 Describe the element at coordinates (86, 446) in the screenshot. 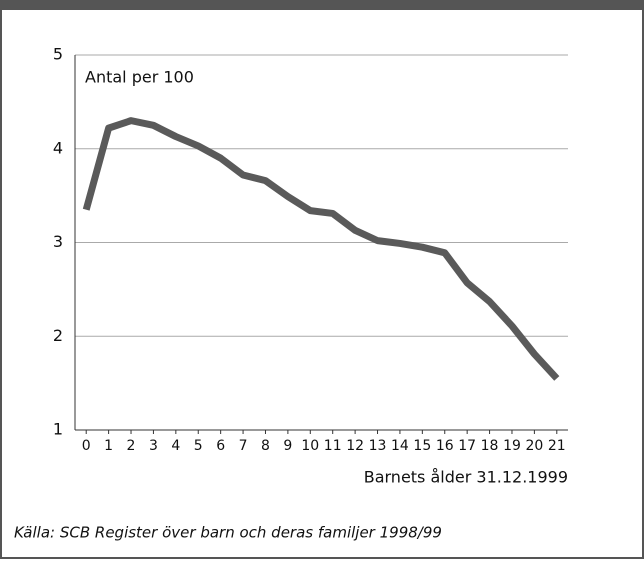

I see `x-tick-label: 0` at that location.